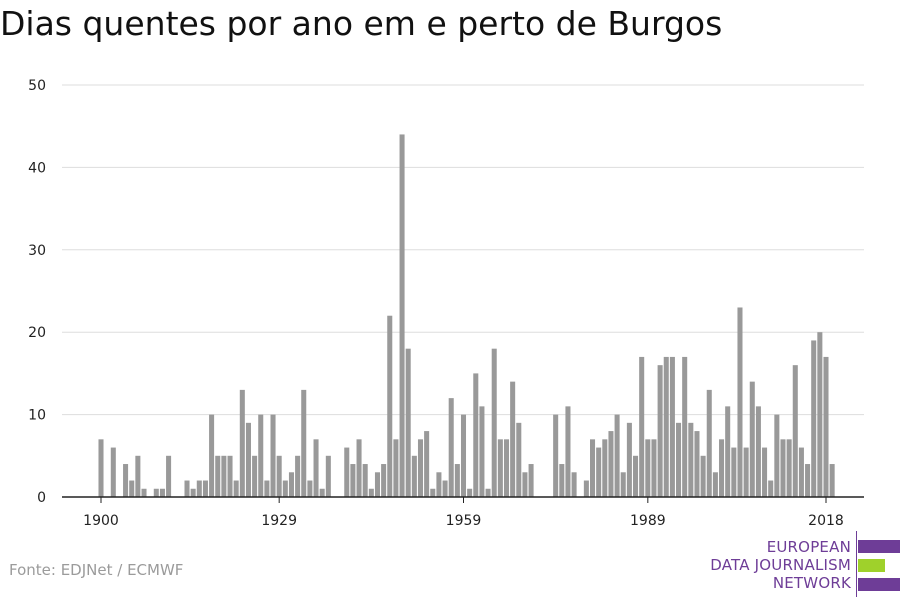 This screenshot has height=600, width=900. What do you see at coordinates (780, 565) in the screenshot?
I see `logo-line-2: DATA JOURNALISM` at bounding box center [780, 565].